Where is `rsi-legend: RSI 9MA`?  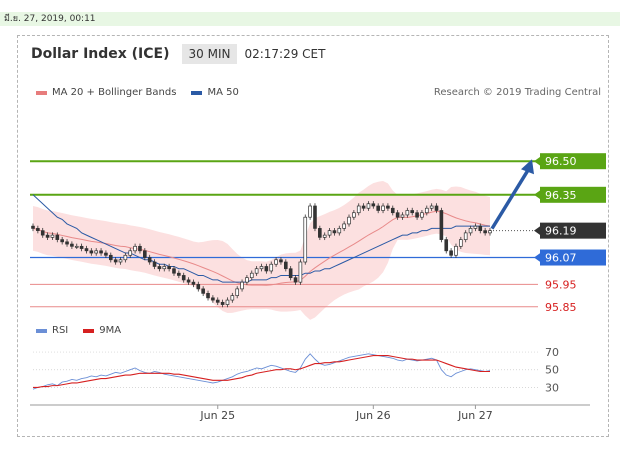
rsi-legend: RSI 9MA is located at coordinates (86, 330).